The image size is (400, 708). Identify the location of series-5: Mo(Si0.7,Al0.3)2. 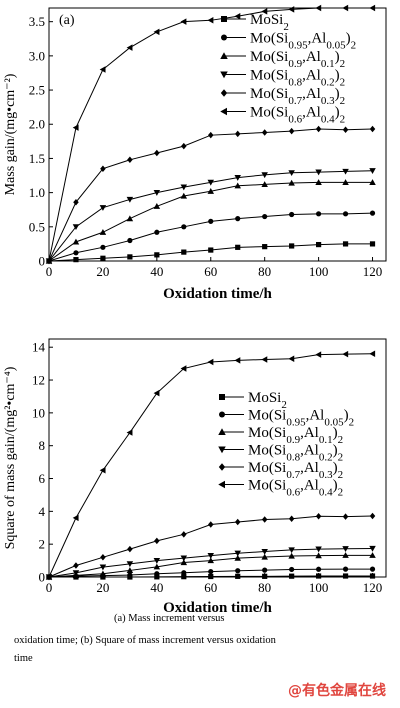
(211, 520).